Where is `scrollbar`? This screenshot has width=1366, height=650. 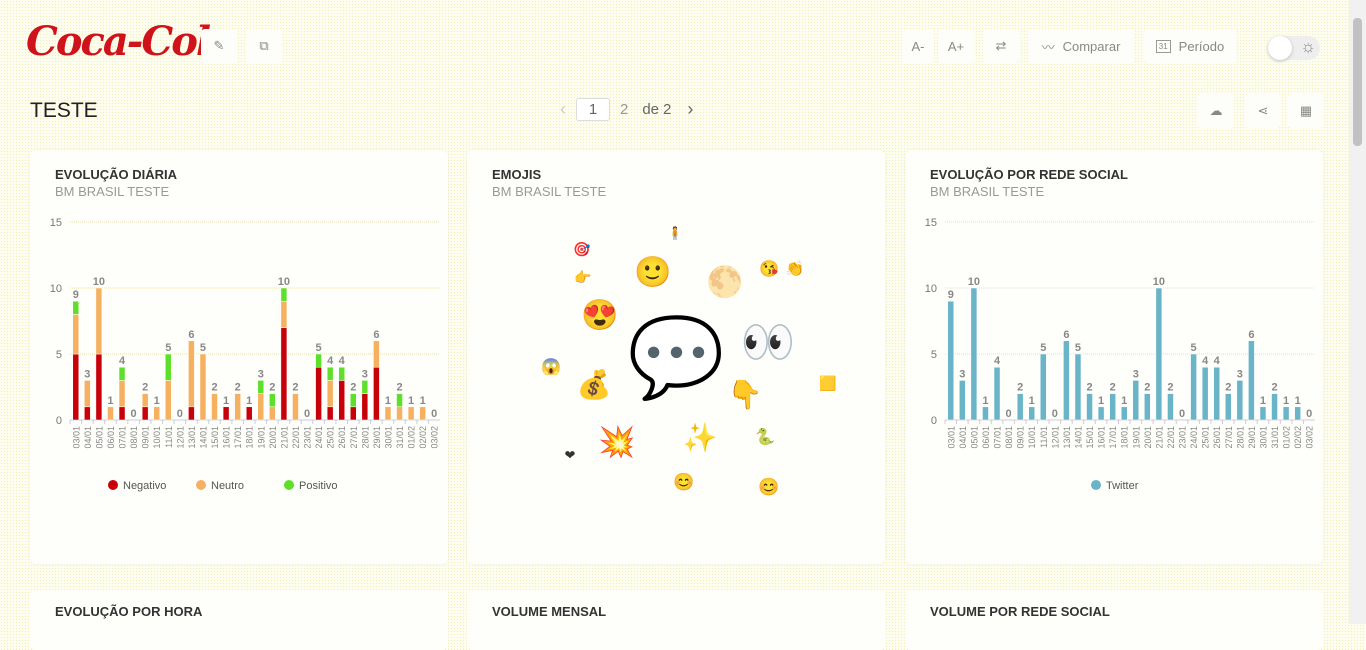
scrollbar is located at coordinates (1357, 312).